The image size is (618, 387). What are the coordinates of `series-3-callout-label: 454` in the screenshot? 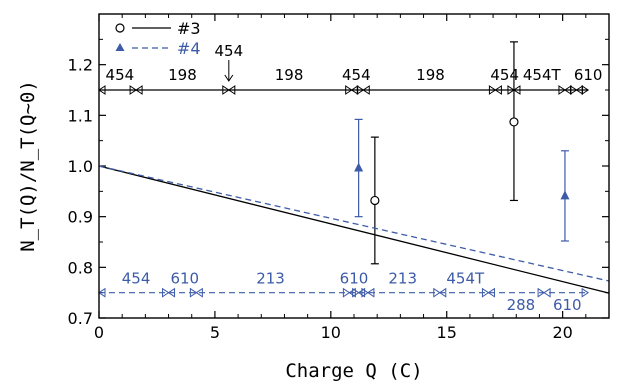 It's located at (228, 51).